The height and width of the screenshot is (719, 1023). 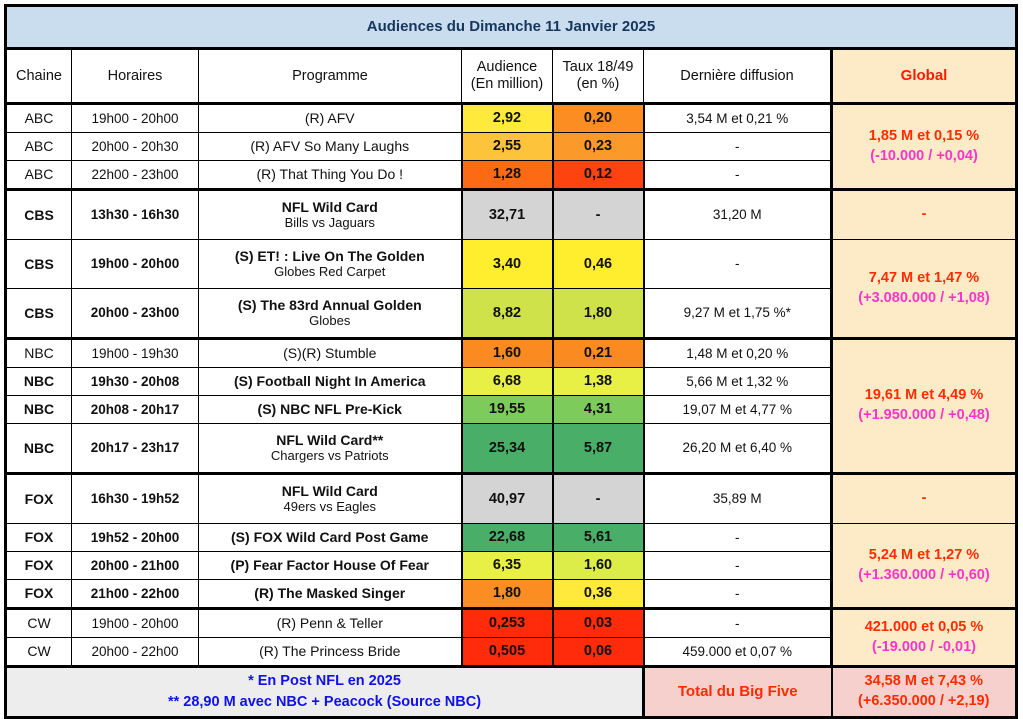 What do you see at coordinates (506, 498) in the screenshot?
I see `cell-audience: 40,97` at bounding box center [506, 498].